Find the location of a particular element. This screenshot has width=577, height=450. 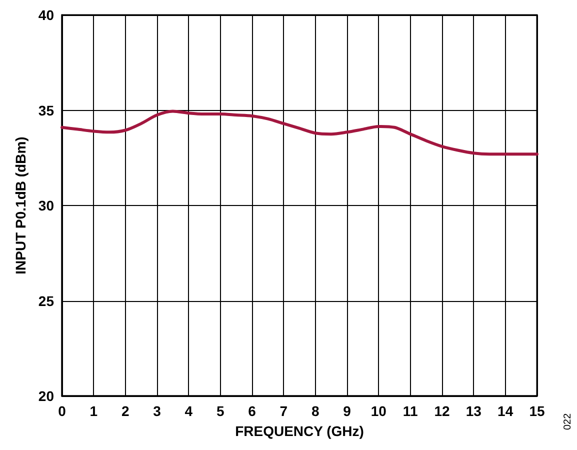

x-tick-label: 11 is located at coordinates (410, 411).